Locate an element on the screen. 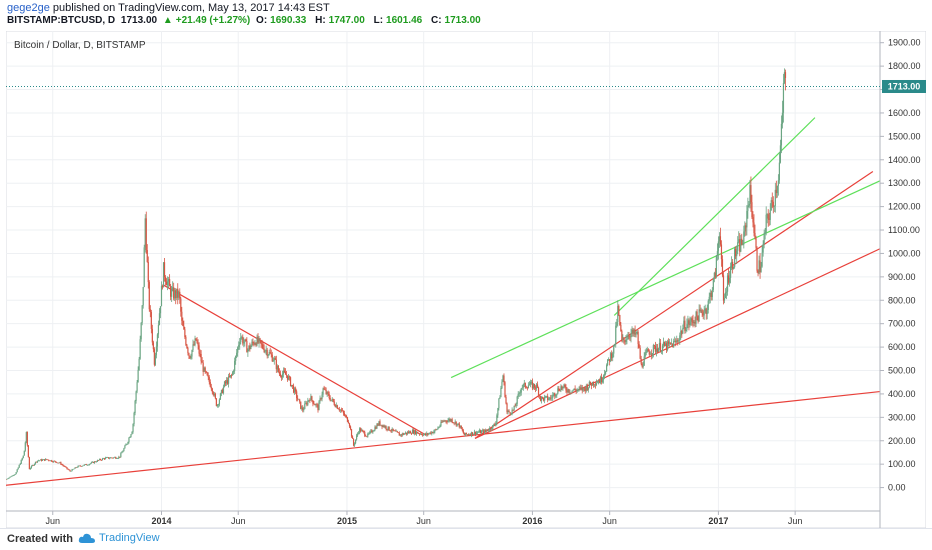 The height and width of the screenshot is (550, 932). author-link: gege2ge is located at coordinates (28, 8).